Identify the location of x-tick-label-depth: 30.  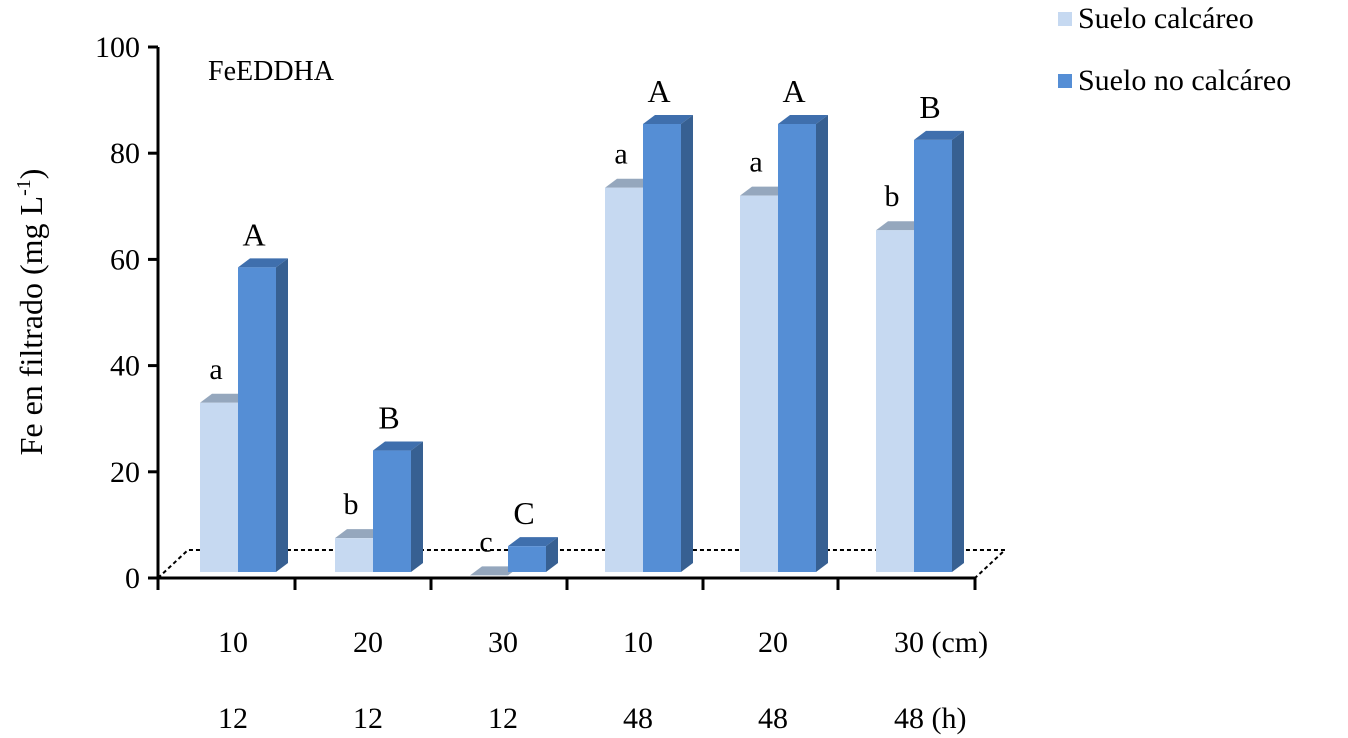
(503, 642).